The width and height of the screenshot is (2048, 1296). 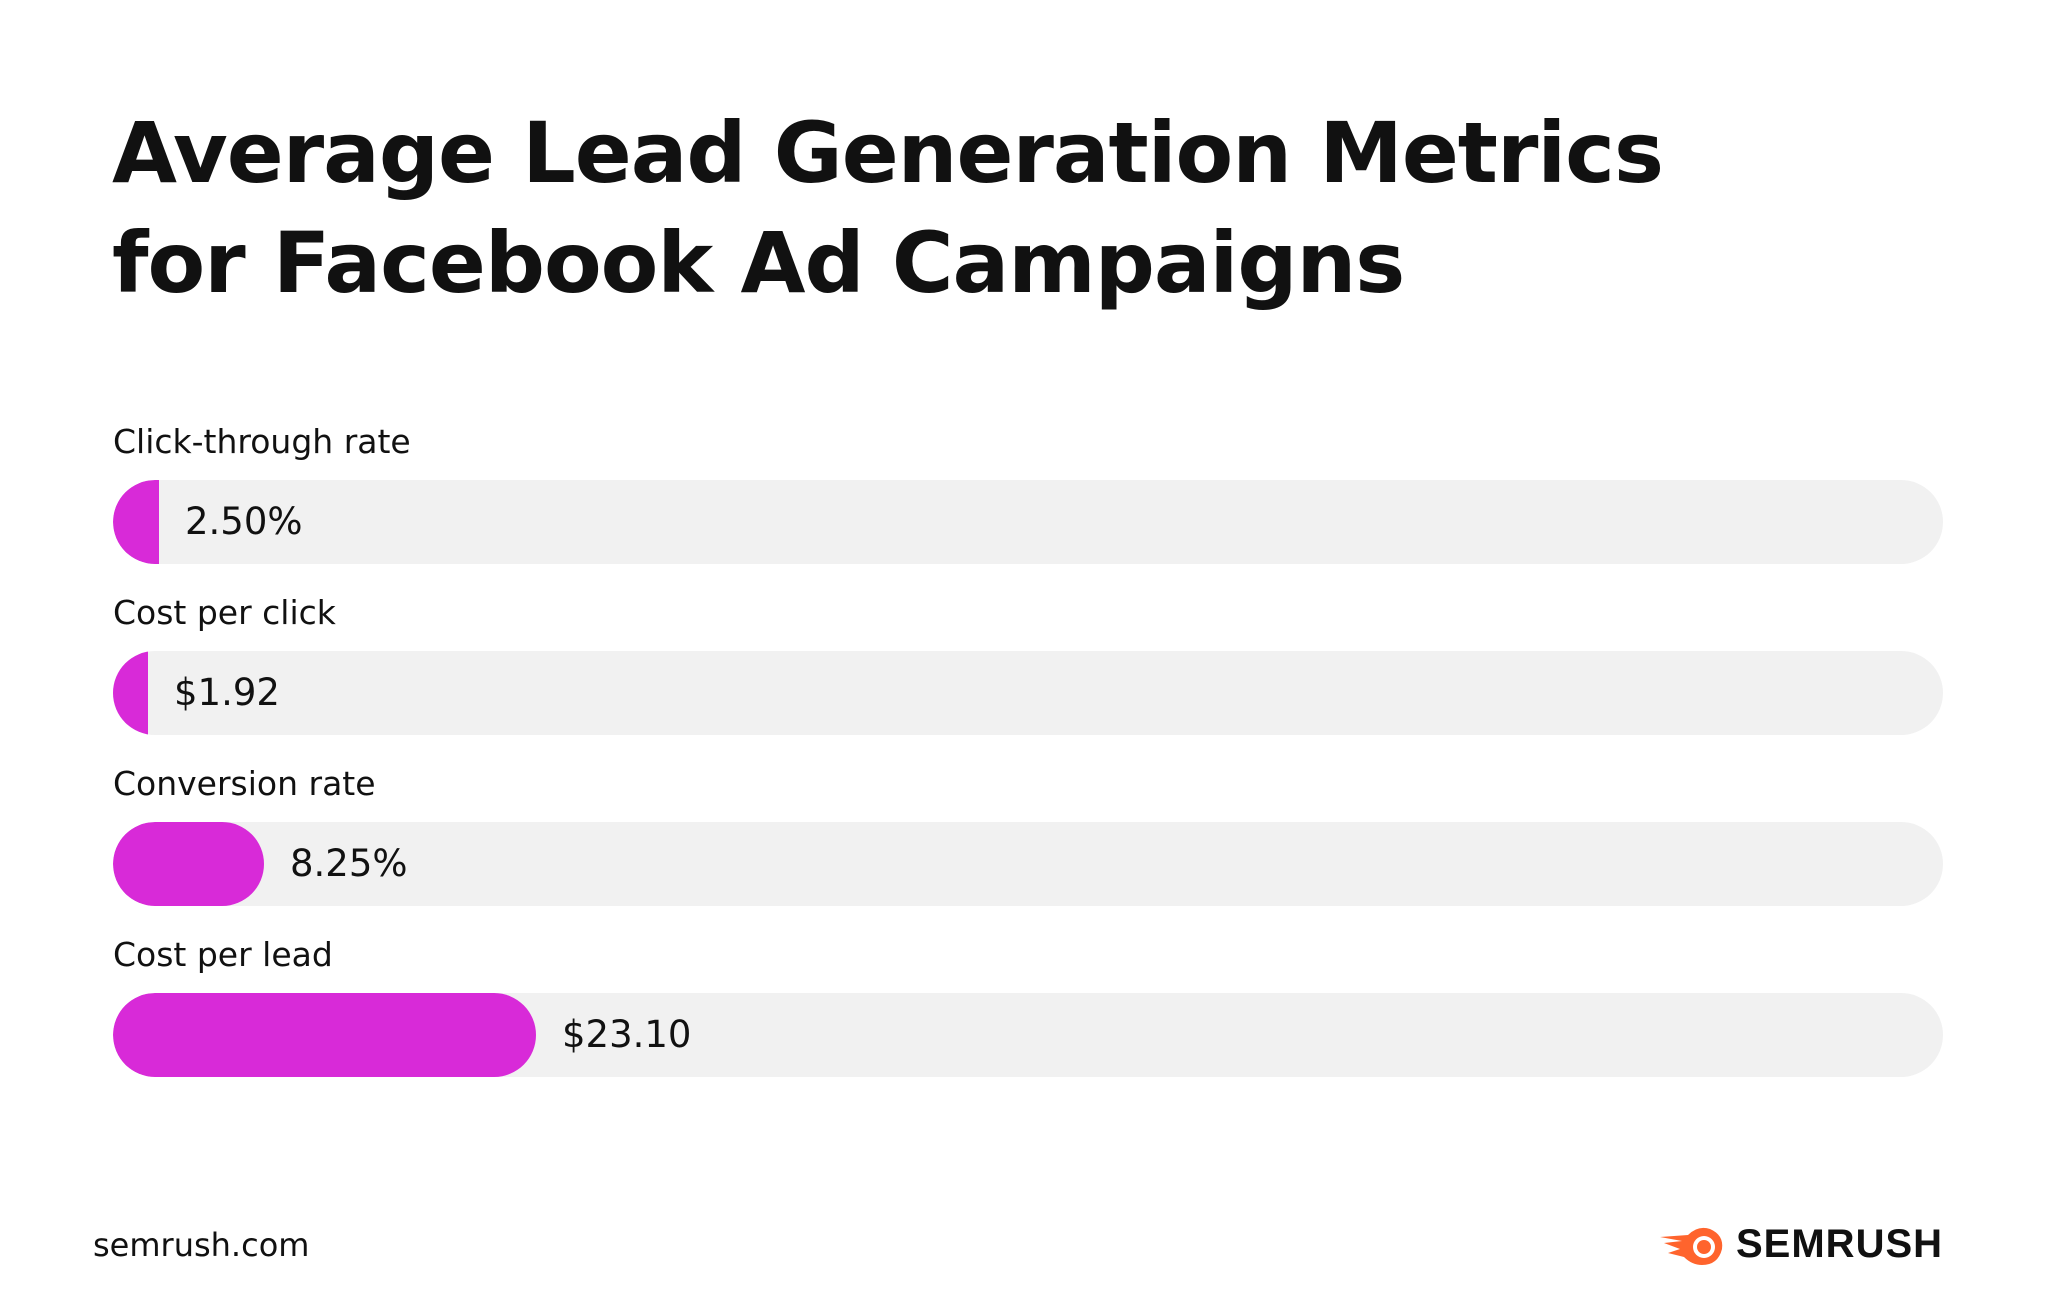 What do you see at coordinates (224, 612) in the screenshot?
I see `bar-category-label: Cost per click` at bounding box center [224, 612].